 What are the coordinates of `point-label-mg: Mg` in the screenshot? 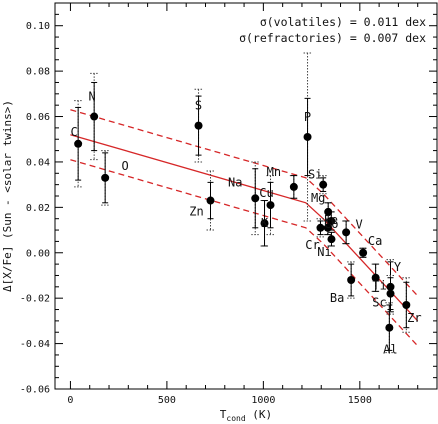 It's located at (318, 198).